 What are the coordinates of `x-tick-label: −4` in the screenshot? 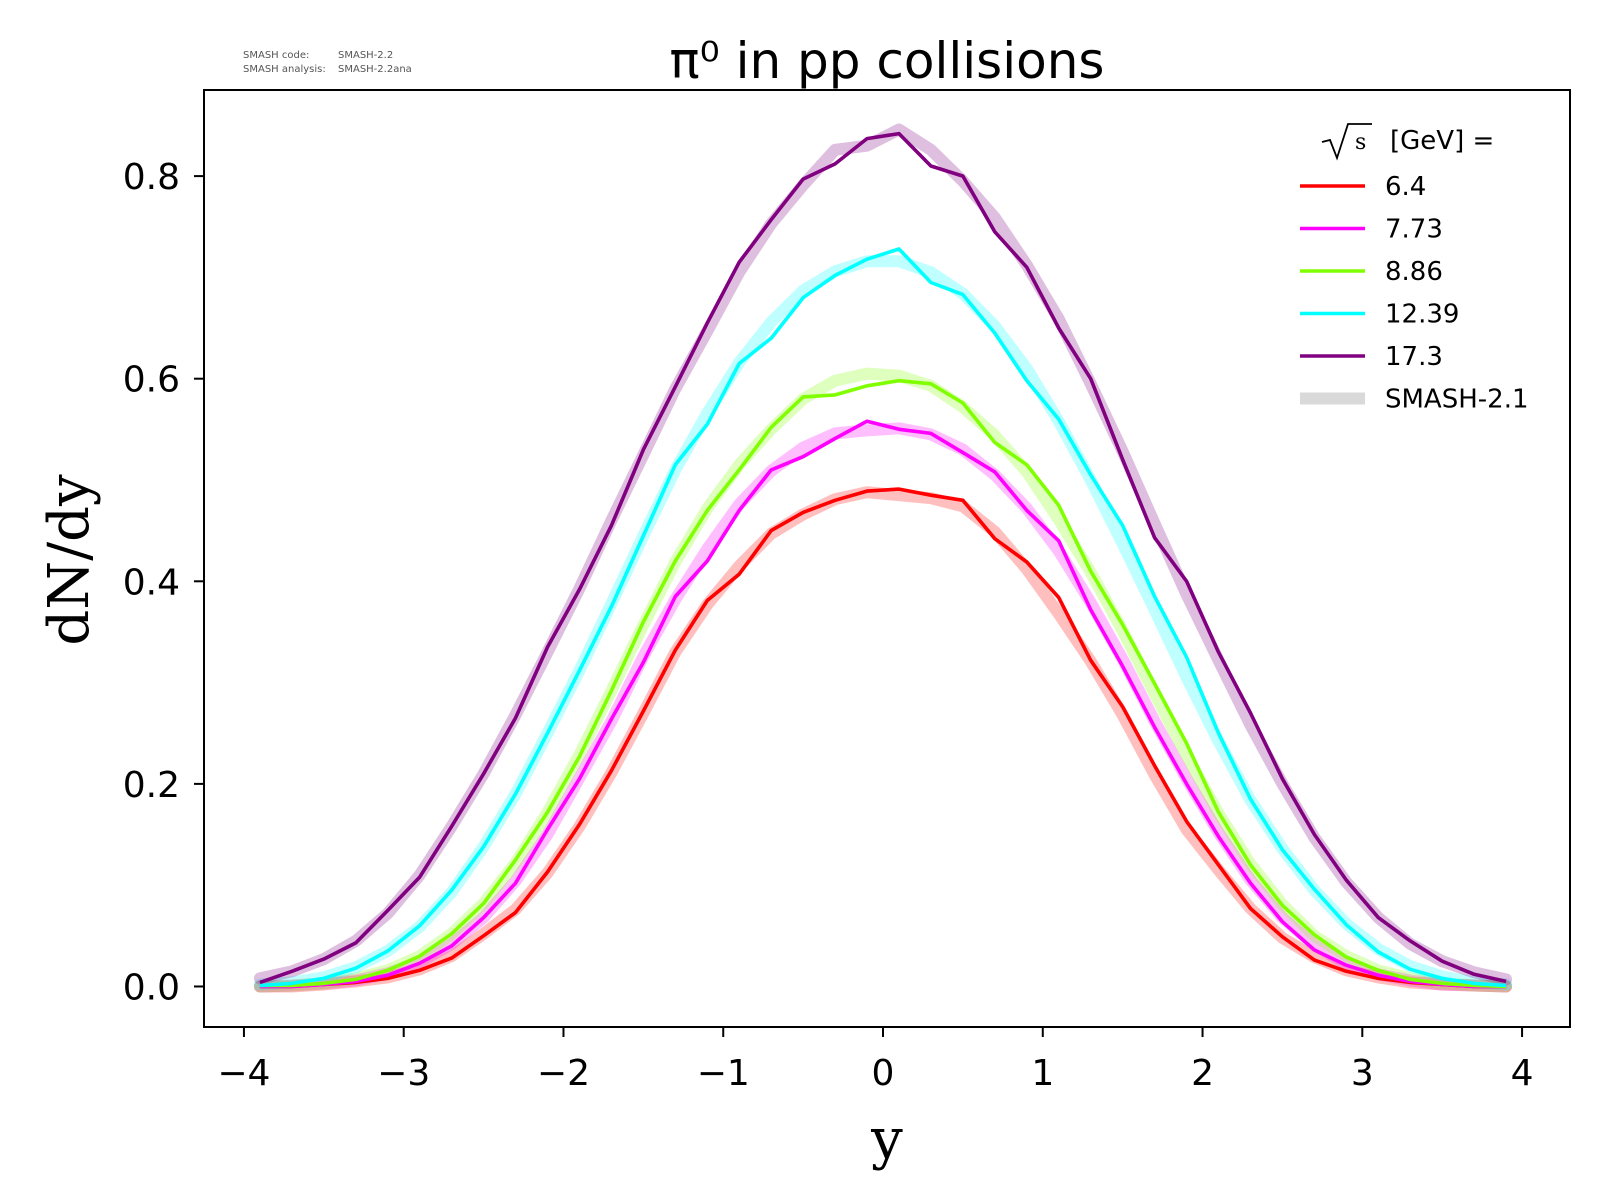 It's located at (243, 1073).